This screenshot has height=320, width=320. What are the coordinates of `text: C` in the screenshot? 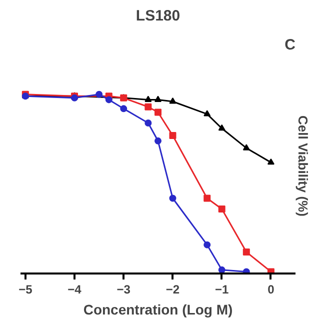 It's located at (290, 45).